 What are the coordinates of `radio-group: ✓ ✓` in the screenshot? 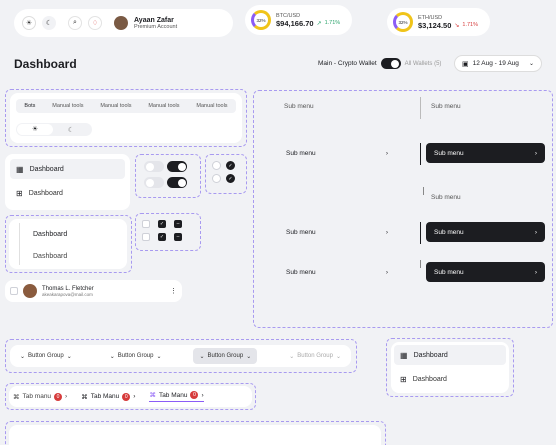 It's located at (223, 172).